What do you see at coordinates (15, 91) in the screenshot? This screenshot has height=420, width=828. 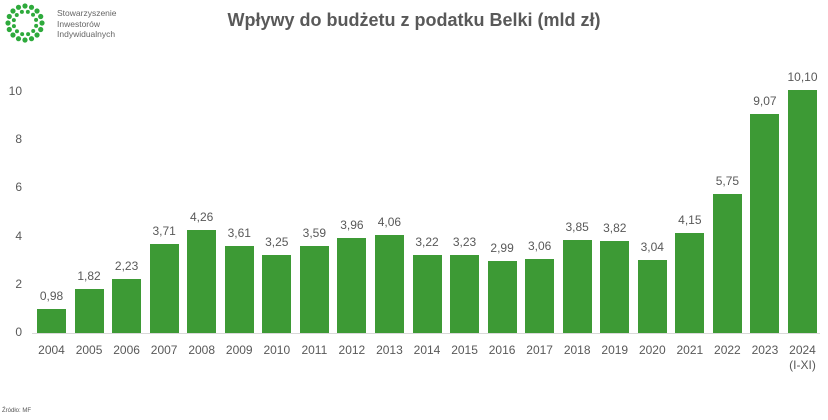 I see `y-tick-label: 10` at bounding box center [15, 91].